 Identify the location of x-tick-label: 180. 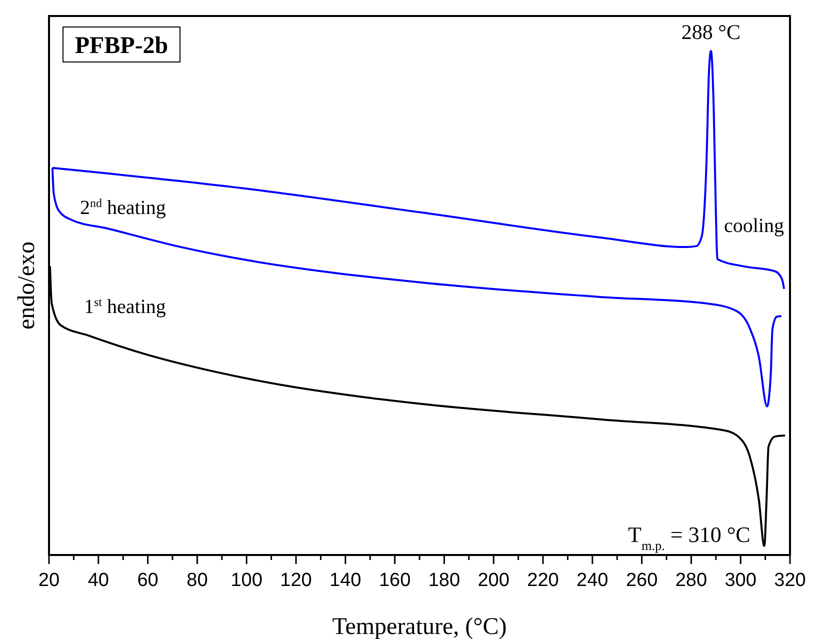
(444, 580).